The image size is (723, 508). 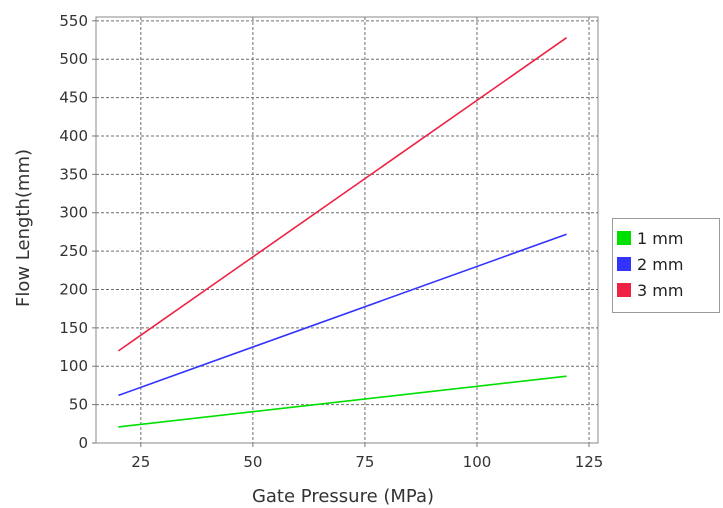 What do you see at coordinates (660, 290) in the screenshot?
I see `legend-label-3mm: 3 mm` at bounding box center [660, 290].